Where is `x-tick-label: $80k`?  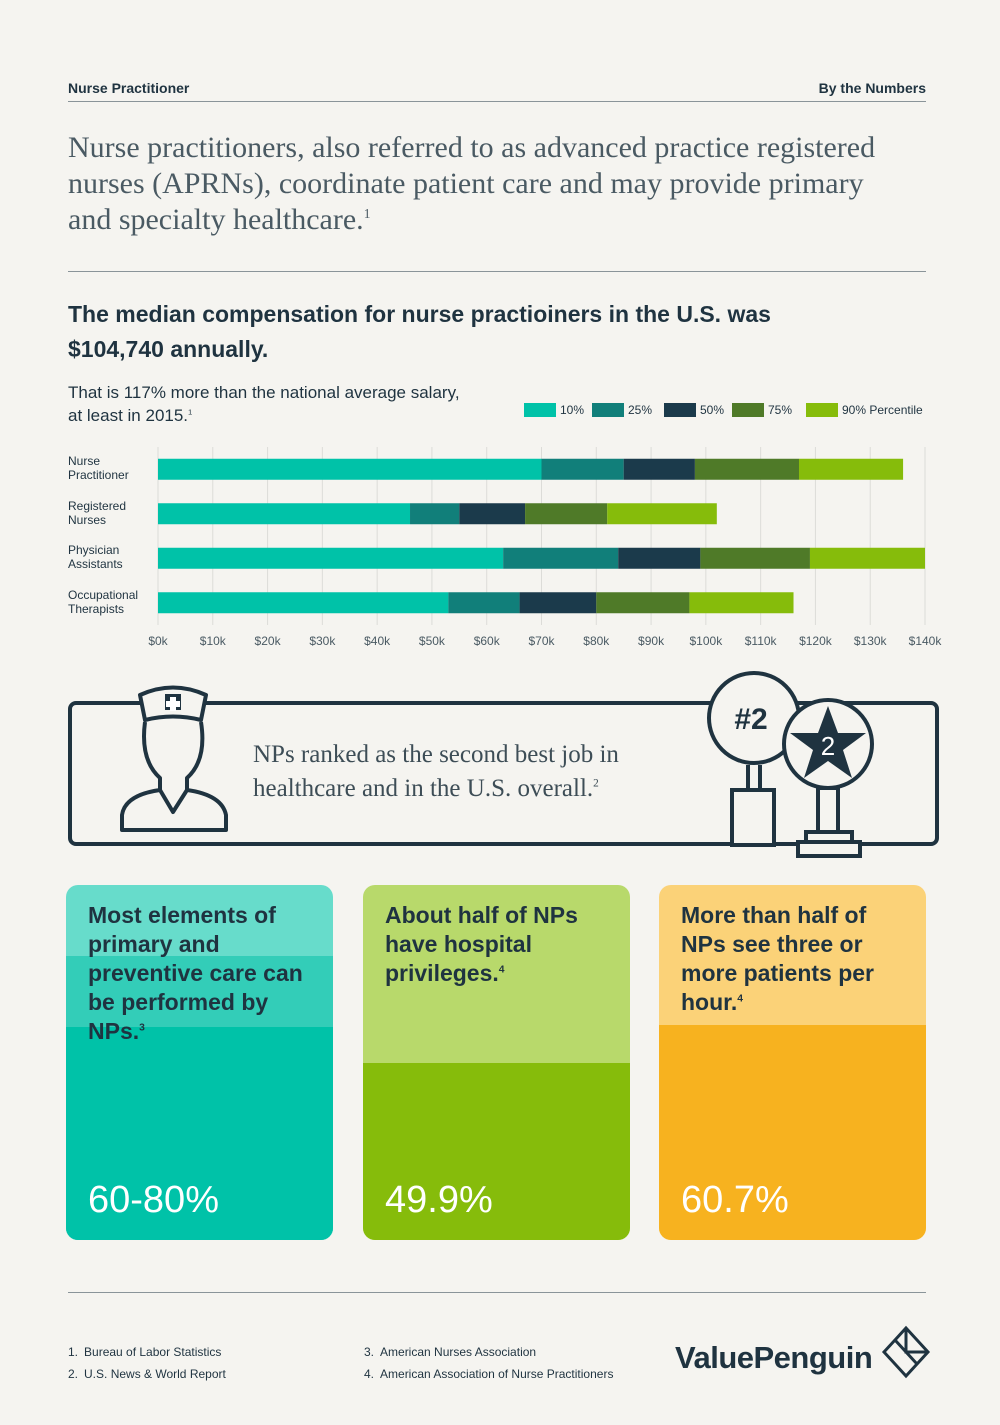 x-tick-label: $80k is located at coordinates (596, 641).